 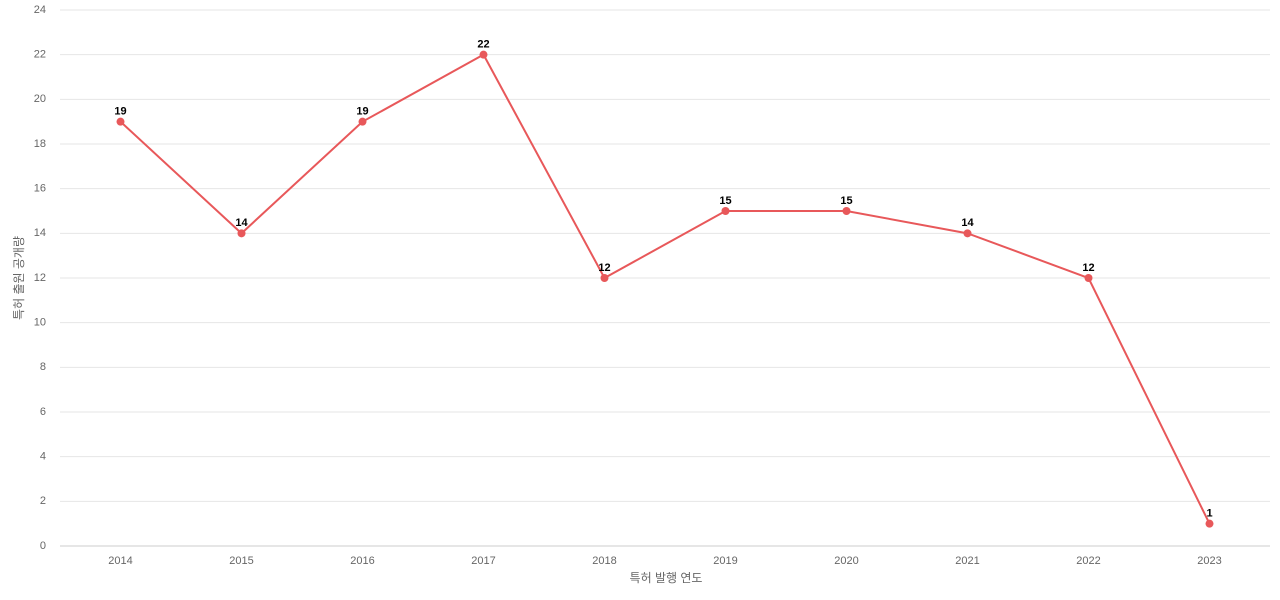 I want to click on y-tick-label: 18, so click(x=40, y=144).